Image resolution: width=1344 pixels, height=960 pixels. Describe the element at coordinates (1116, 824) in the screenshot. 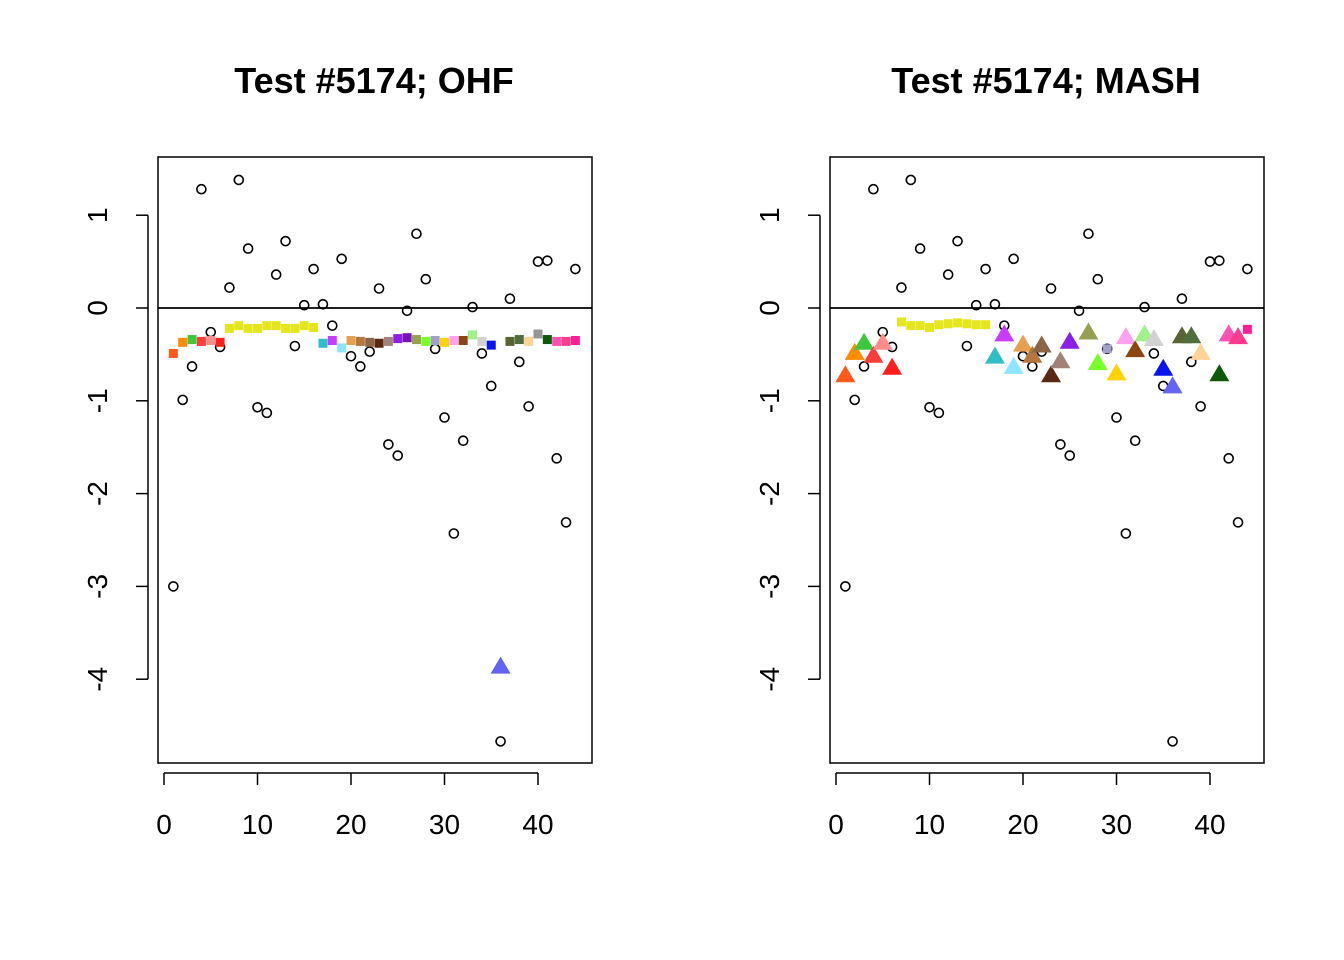

I see `x-tick-label: 30` at that location.